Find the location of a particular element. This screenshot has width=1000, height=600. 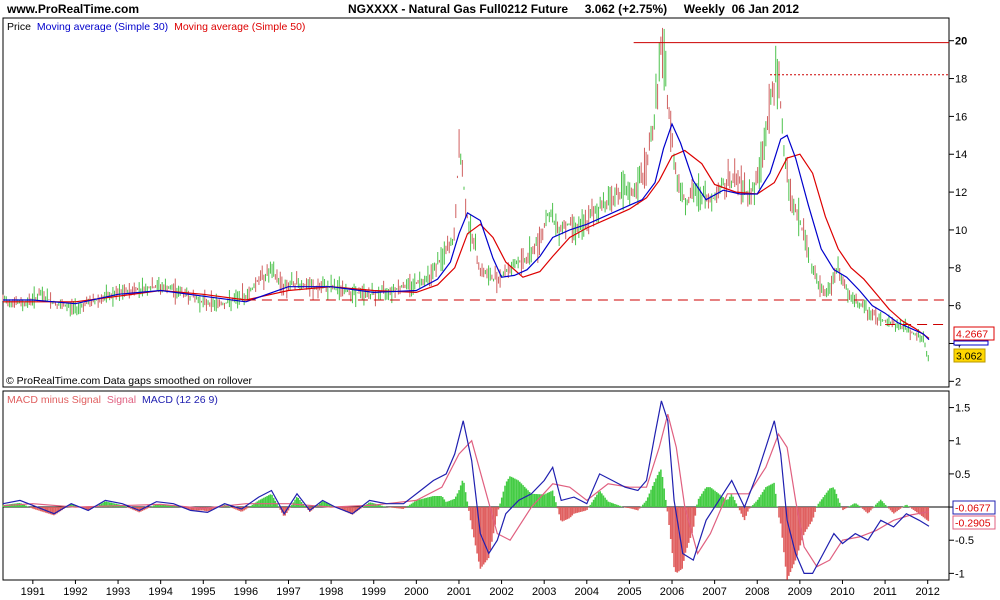

macd-tick-label: 0.5 is located at coordinates (962, 475).